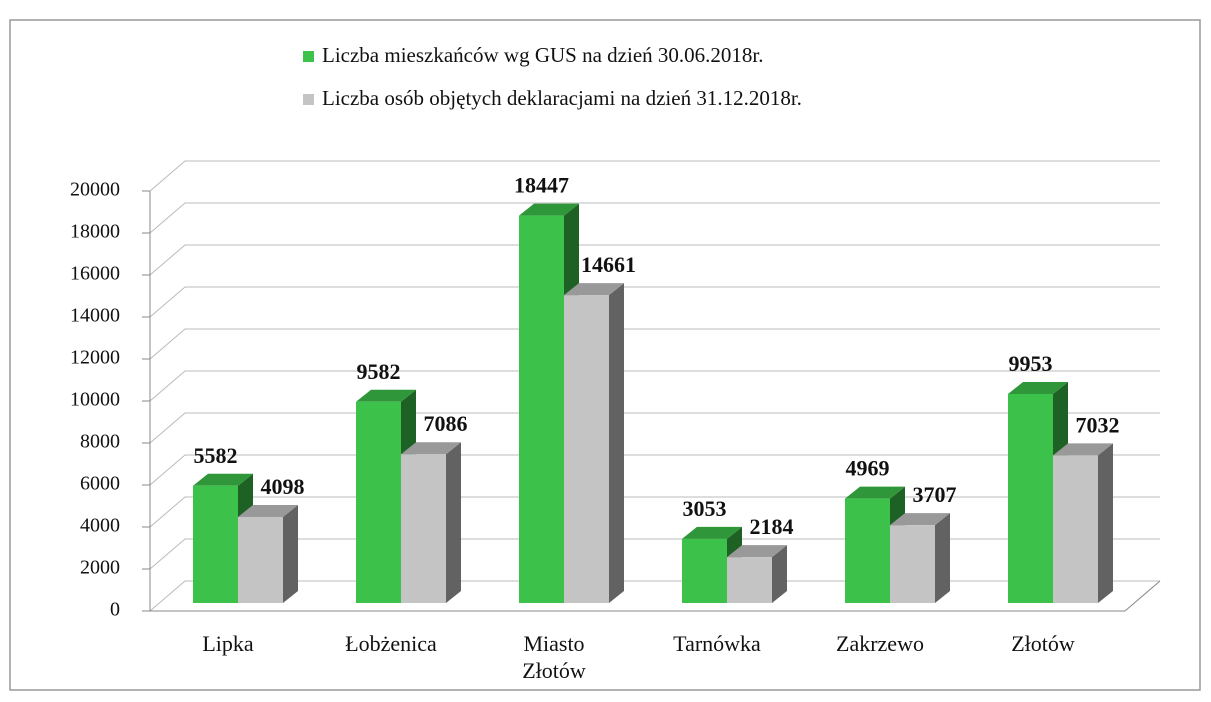 Image resolution: width=1211 pixels, height=702 pixels. Describe the element at coordinates (379, 371) in the screenshot. I see `data-label: 9582` at that location.